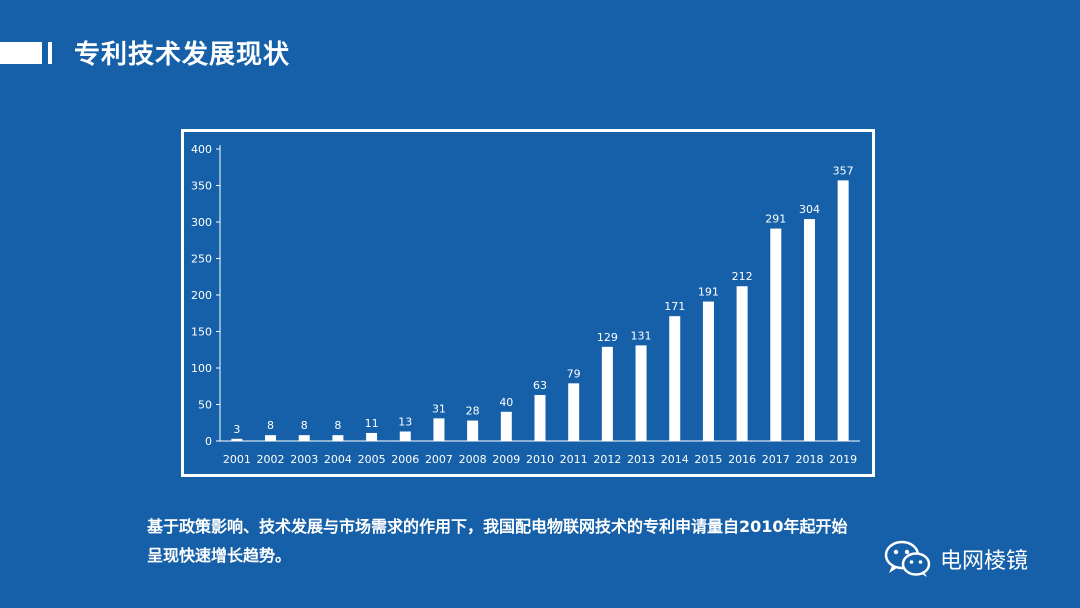 This screenshot has width=1080, height=608. What do you see at coordinates (236, 429) in the screenshot?
I see `data-label: 3` at bounding box center [236, 429].